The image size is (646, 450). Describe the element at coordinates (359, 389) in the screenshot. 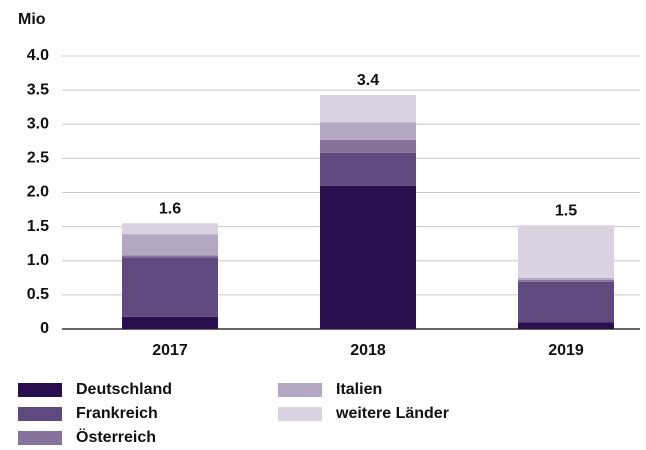

I see `legend-label: Italien` at that location.